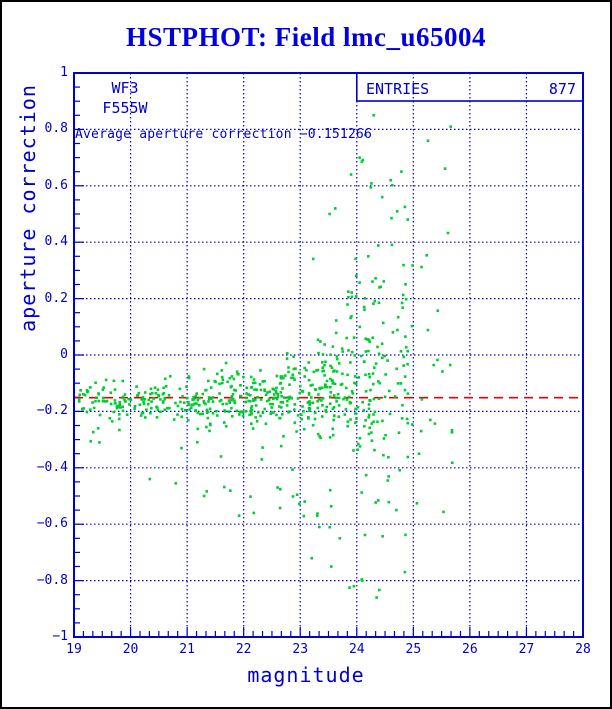  I want to click on y-axis-title: aperture correction, so click(28, 208).